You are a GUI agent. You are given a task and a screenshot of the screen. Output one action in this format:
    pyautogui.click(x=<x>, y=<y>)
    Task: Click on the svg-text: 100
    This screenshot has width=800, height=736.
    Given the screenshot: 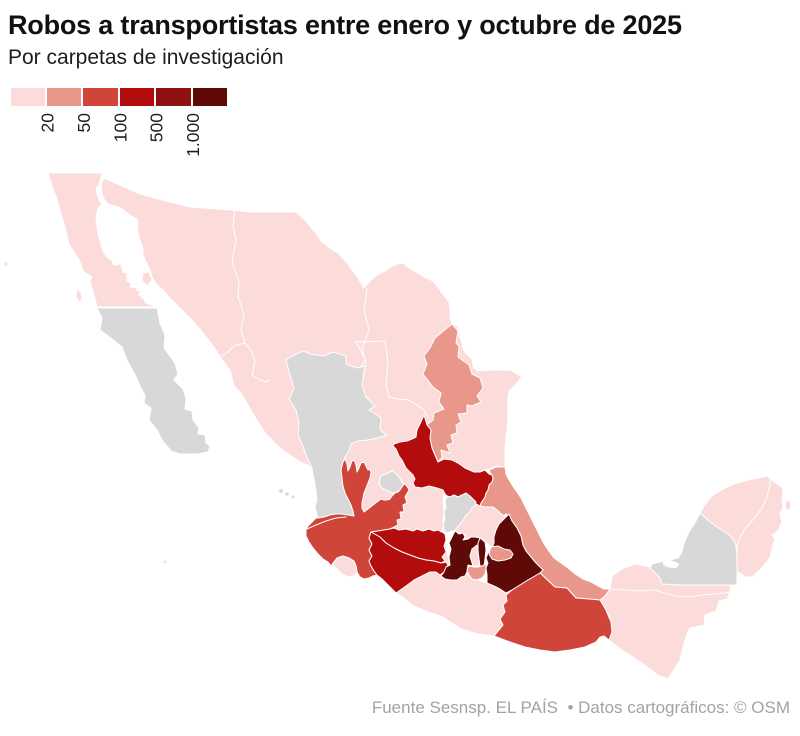 What is the action you would take?
    pyautogui.click(x=120, y=127)
    